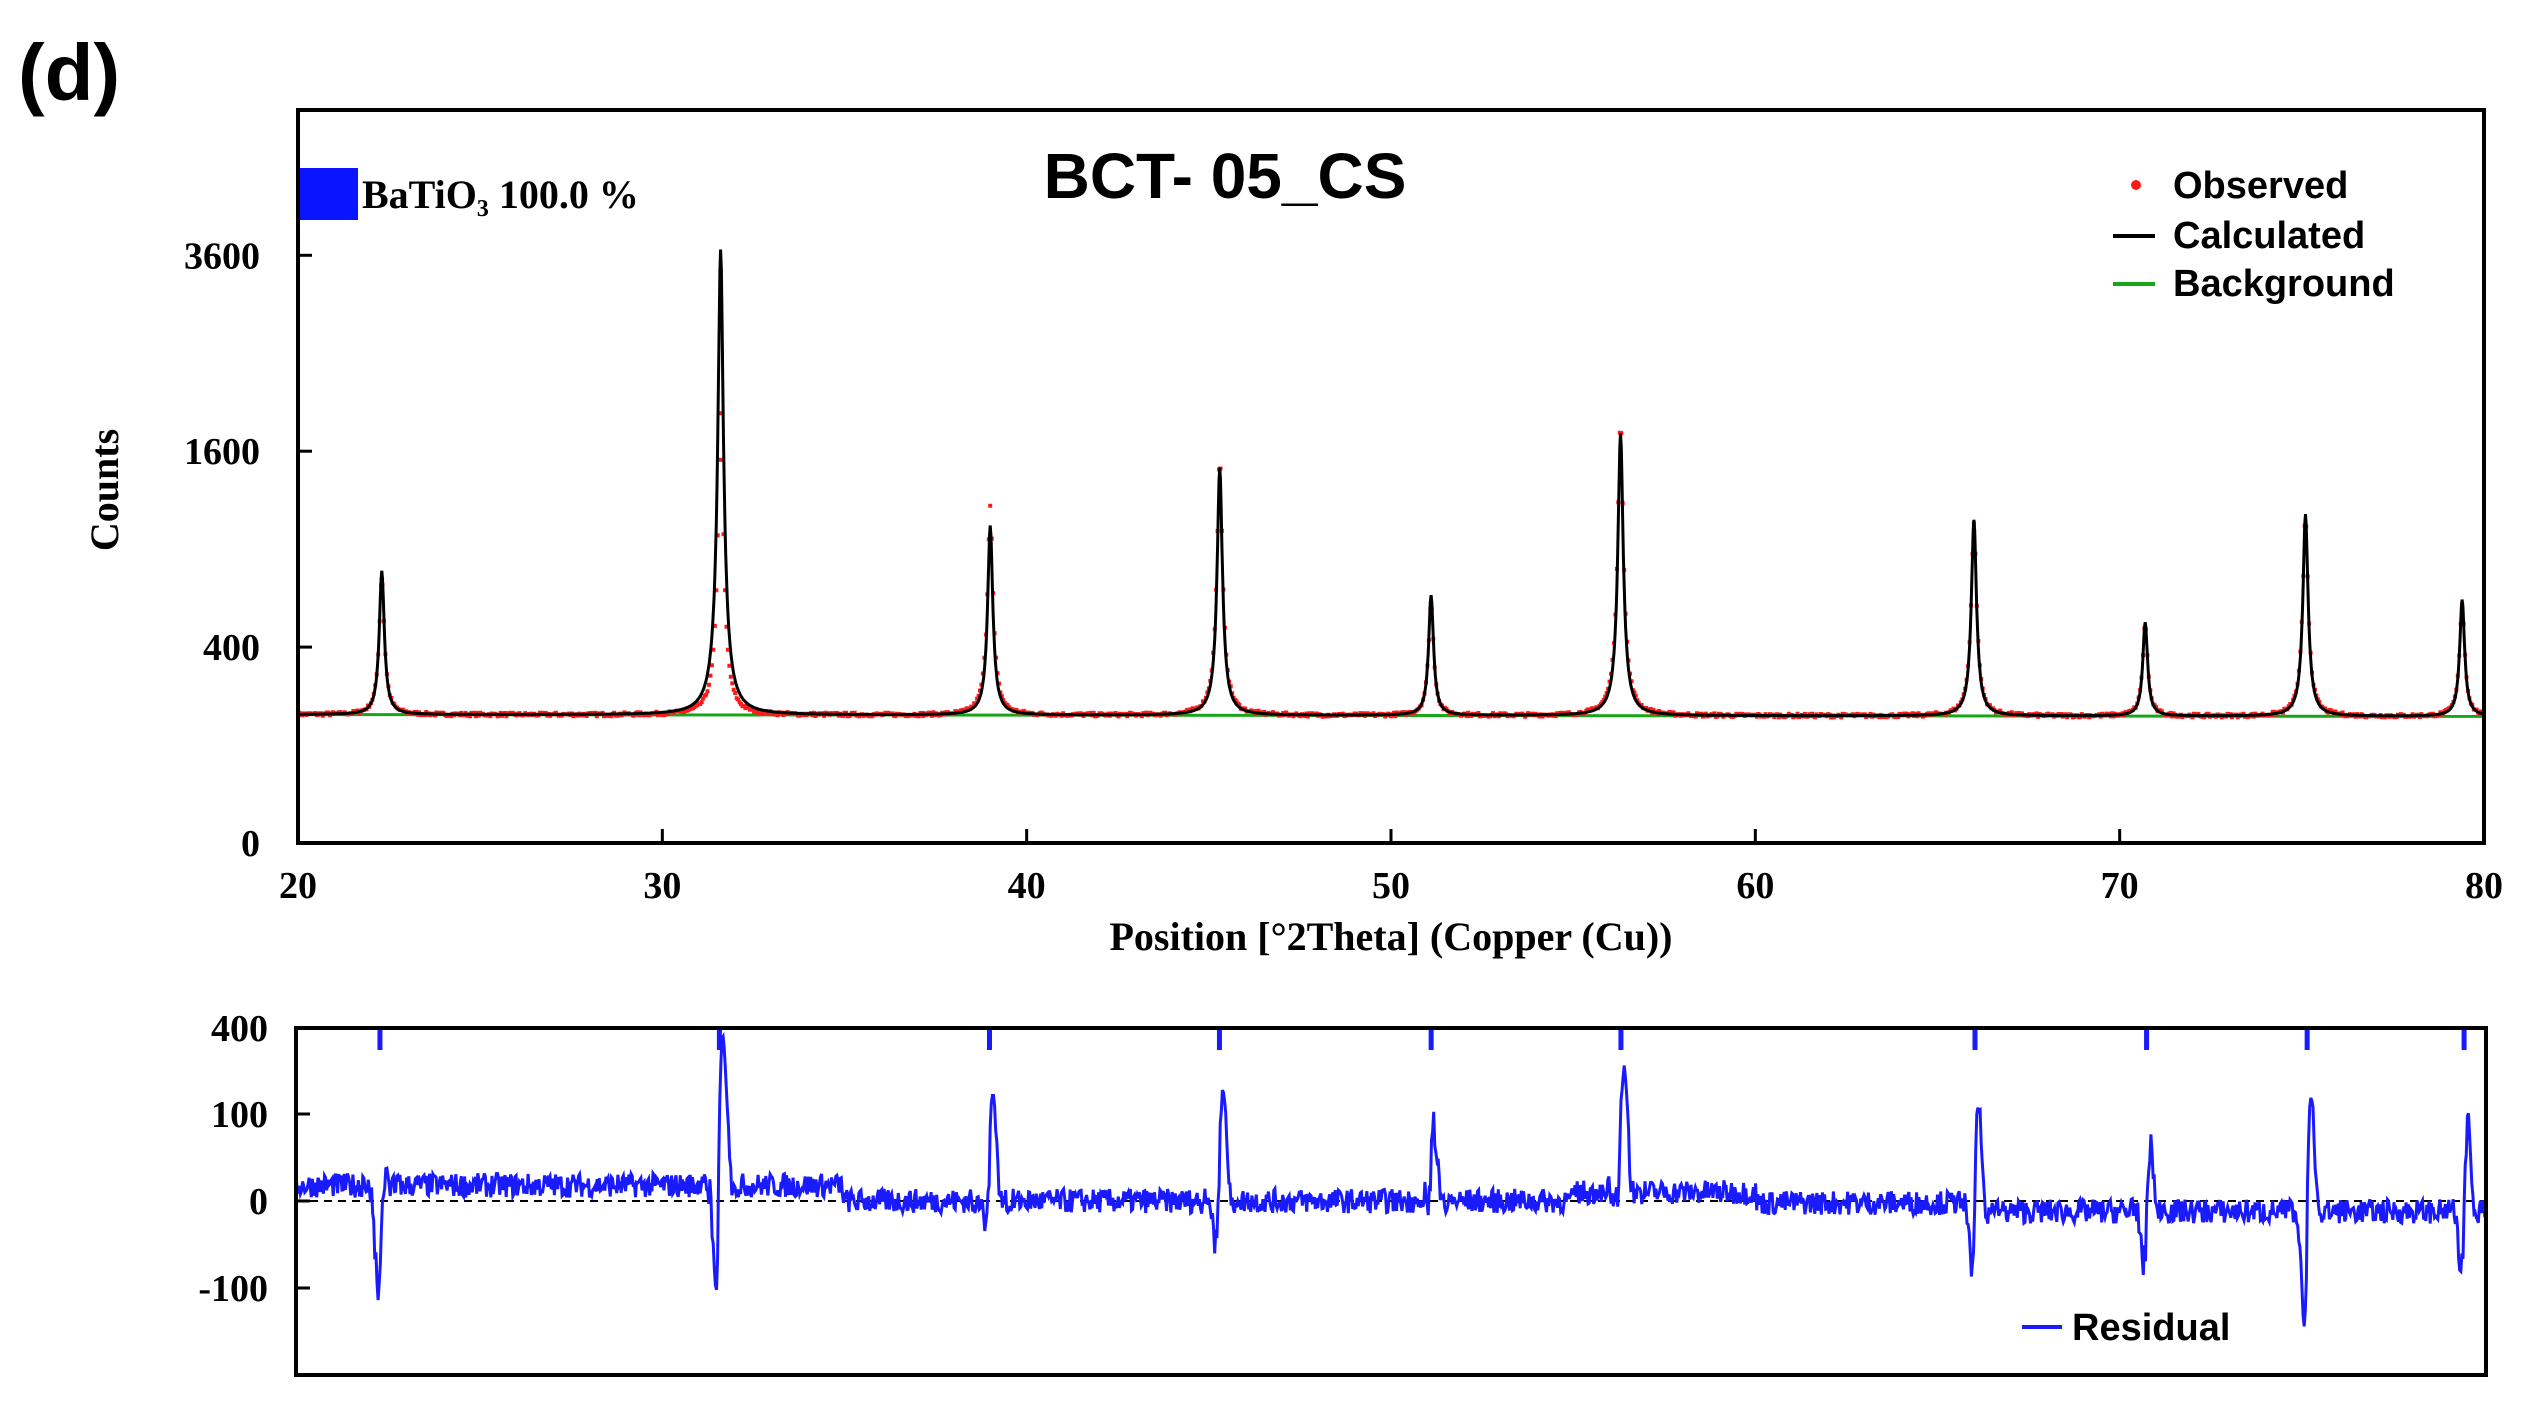 The height and width of the screenshot is (1406, 2528). I want to click on main-legend: Observed Calculated Background, so click(2254, 235).